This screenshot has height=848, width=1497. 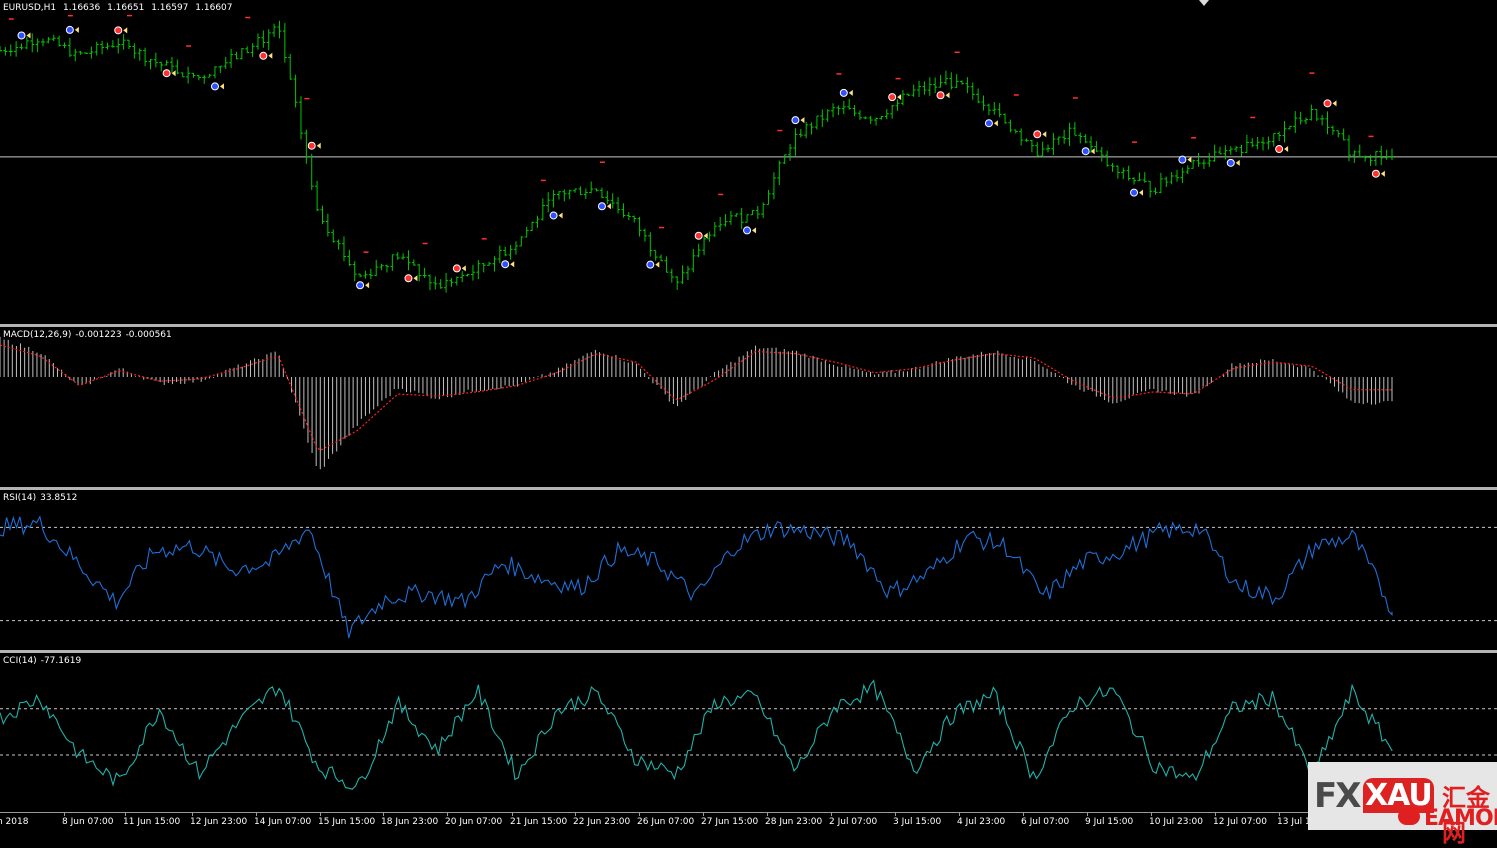 I want to click on time-axis-label: 9 Jul 15:00, so click(x=1109, y=822).